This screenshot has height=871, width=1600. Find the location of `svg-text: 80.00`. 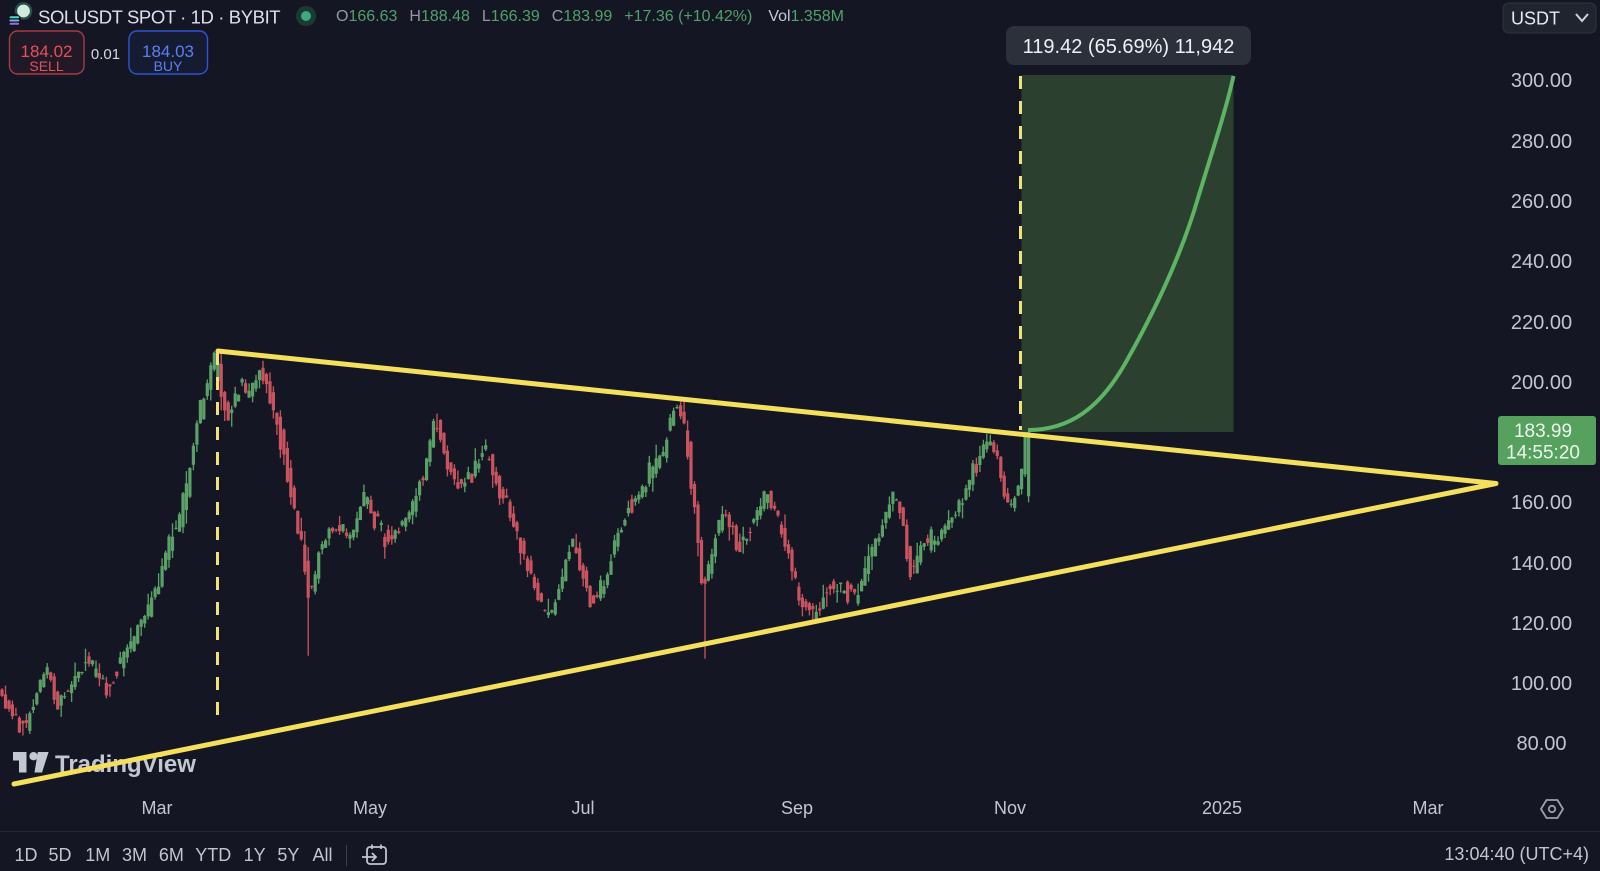

svg-text: 80.00 is located at coordinates (1541, 744).